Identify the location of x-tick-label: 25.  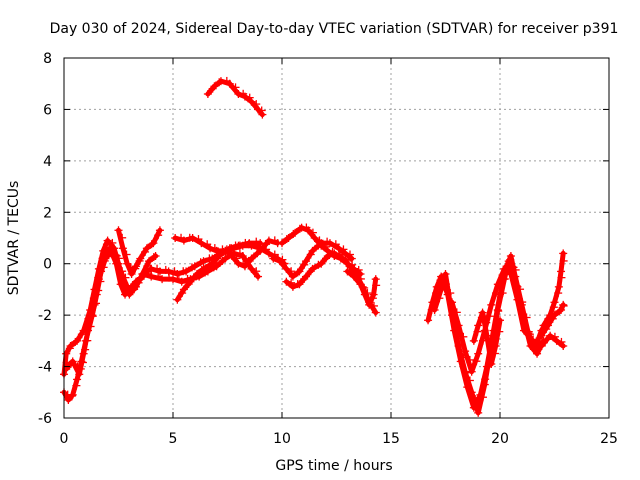
(609, 439).